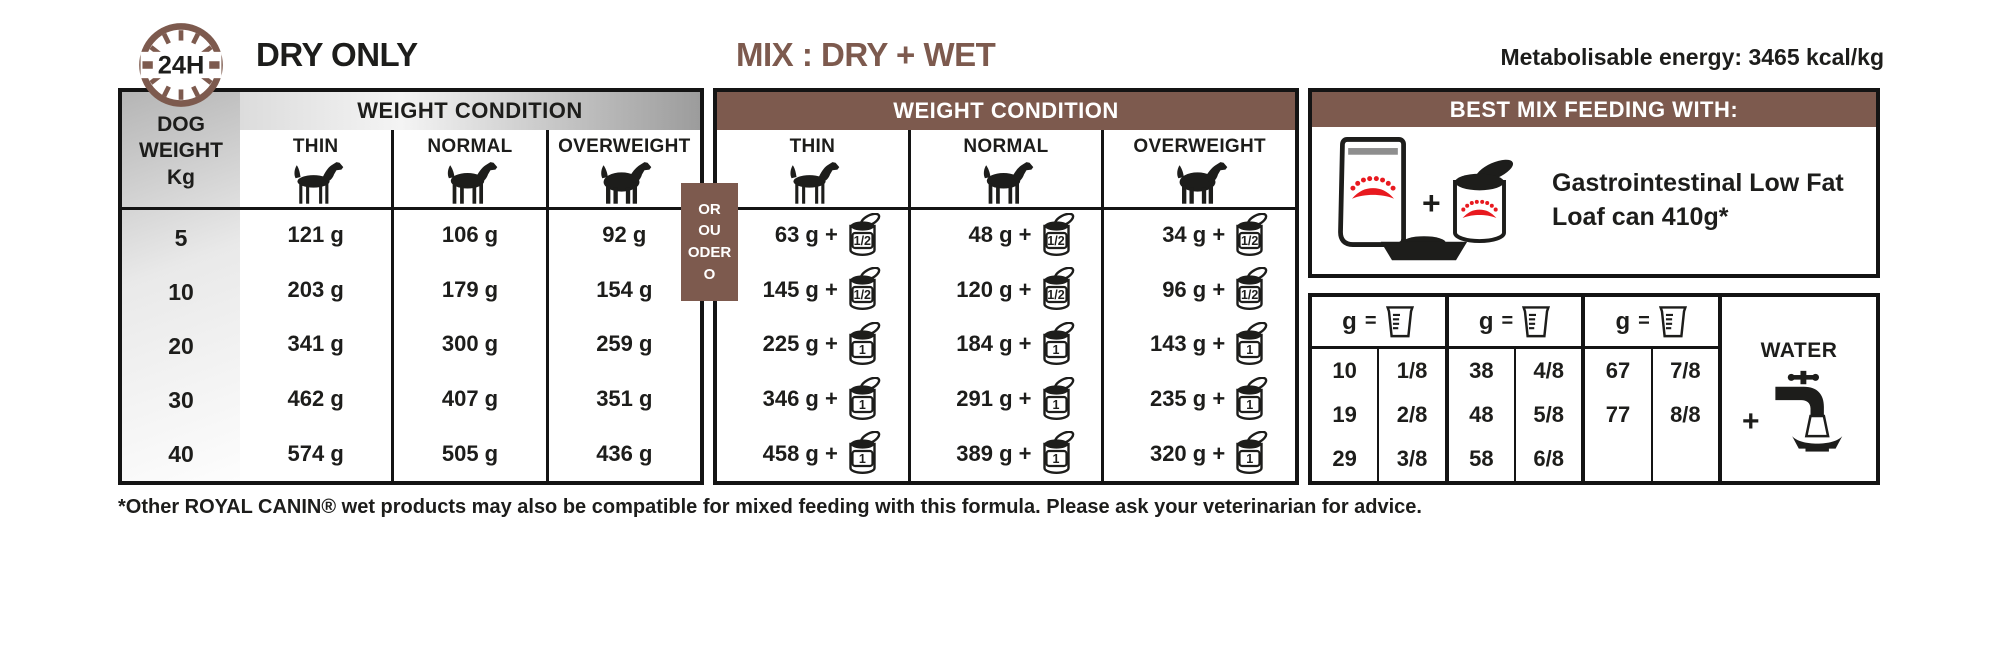 The width and height of the screenshot is (2000, 668). I want to click on clock-label: 24H, so click(181, 65).